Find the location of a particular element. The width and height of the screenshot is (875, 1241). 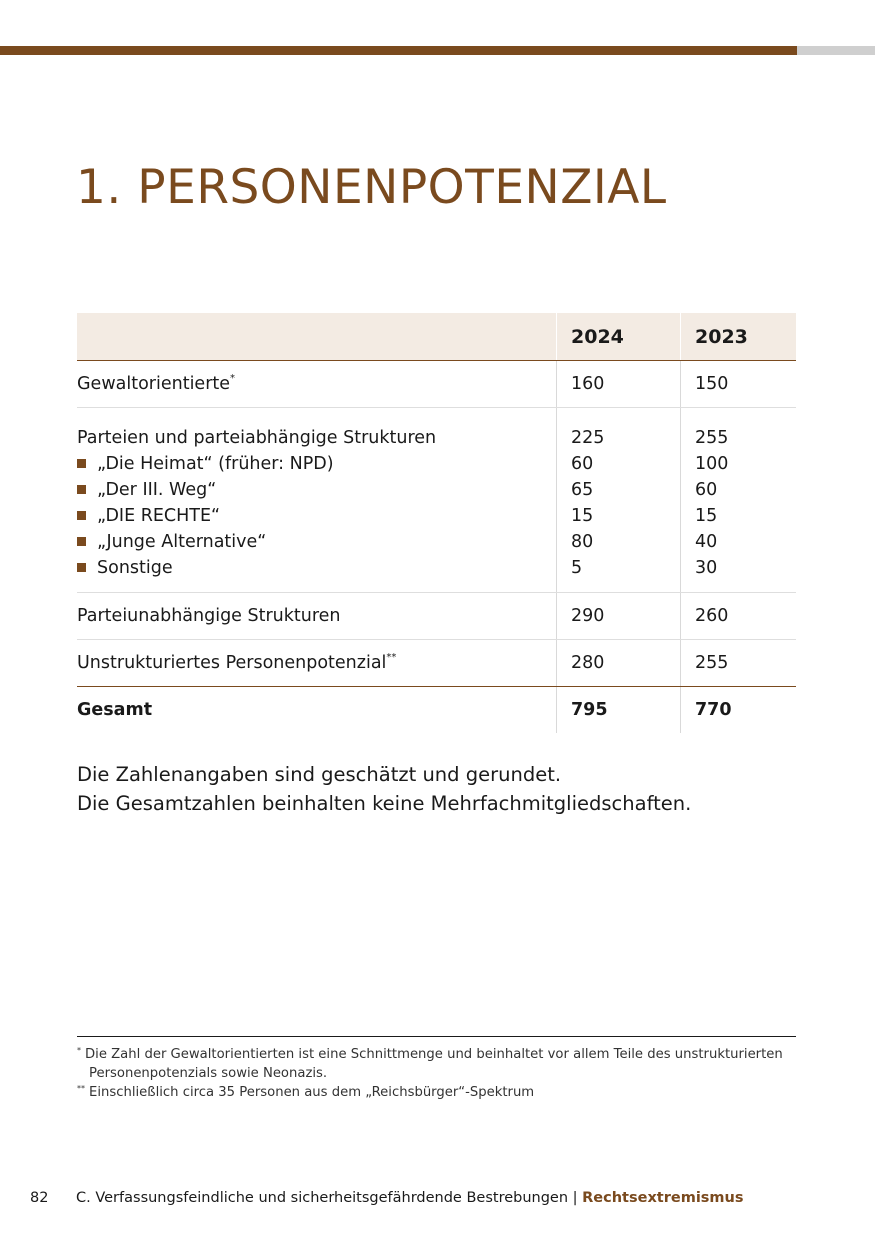

value-2024: 160 is located at coordinates (618, 384).